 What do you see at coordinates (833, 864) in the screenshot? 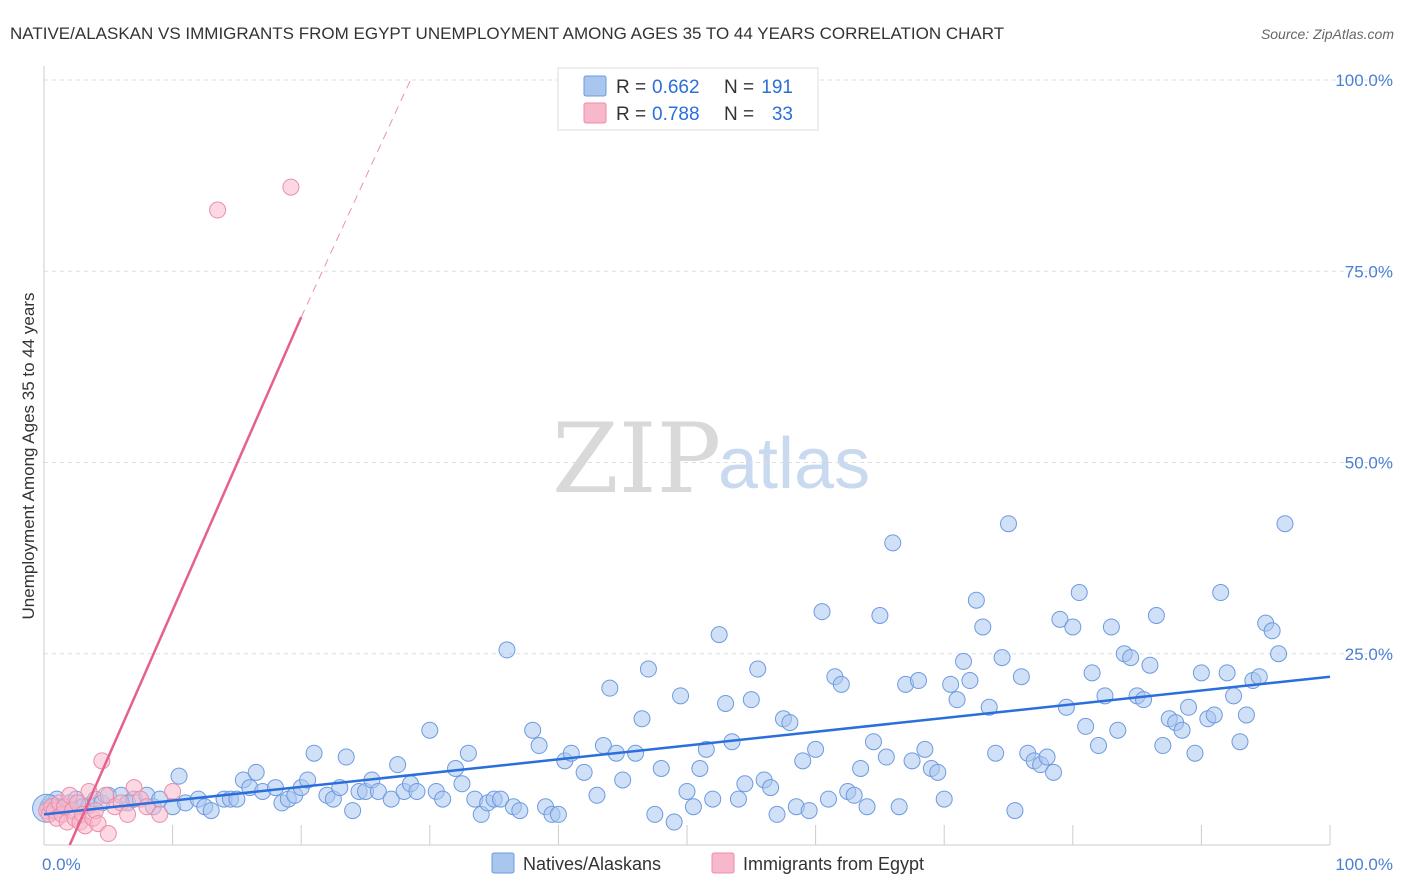
I see `bottom-legend-label-egypt: Immigrants from Egypt` at bounding box center [833, 864].